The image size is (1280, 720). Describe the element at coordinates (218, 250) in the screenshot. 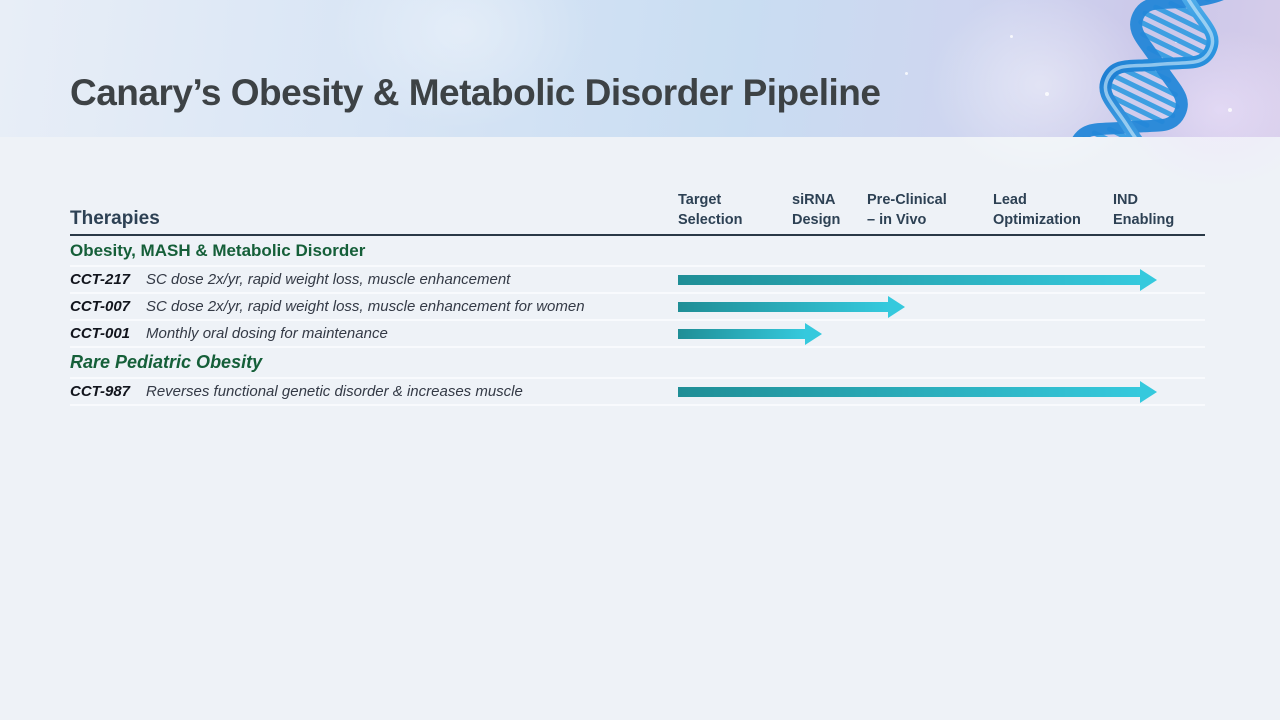

I see `group-label: Obesity, MASH & Metabolic Disorder` at that location.